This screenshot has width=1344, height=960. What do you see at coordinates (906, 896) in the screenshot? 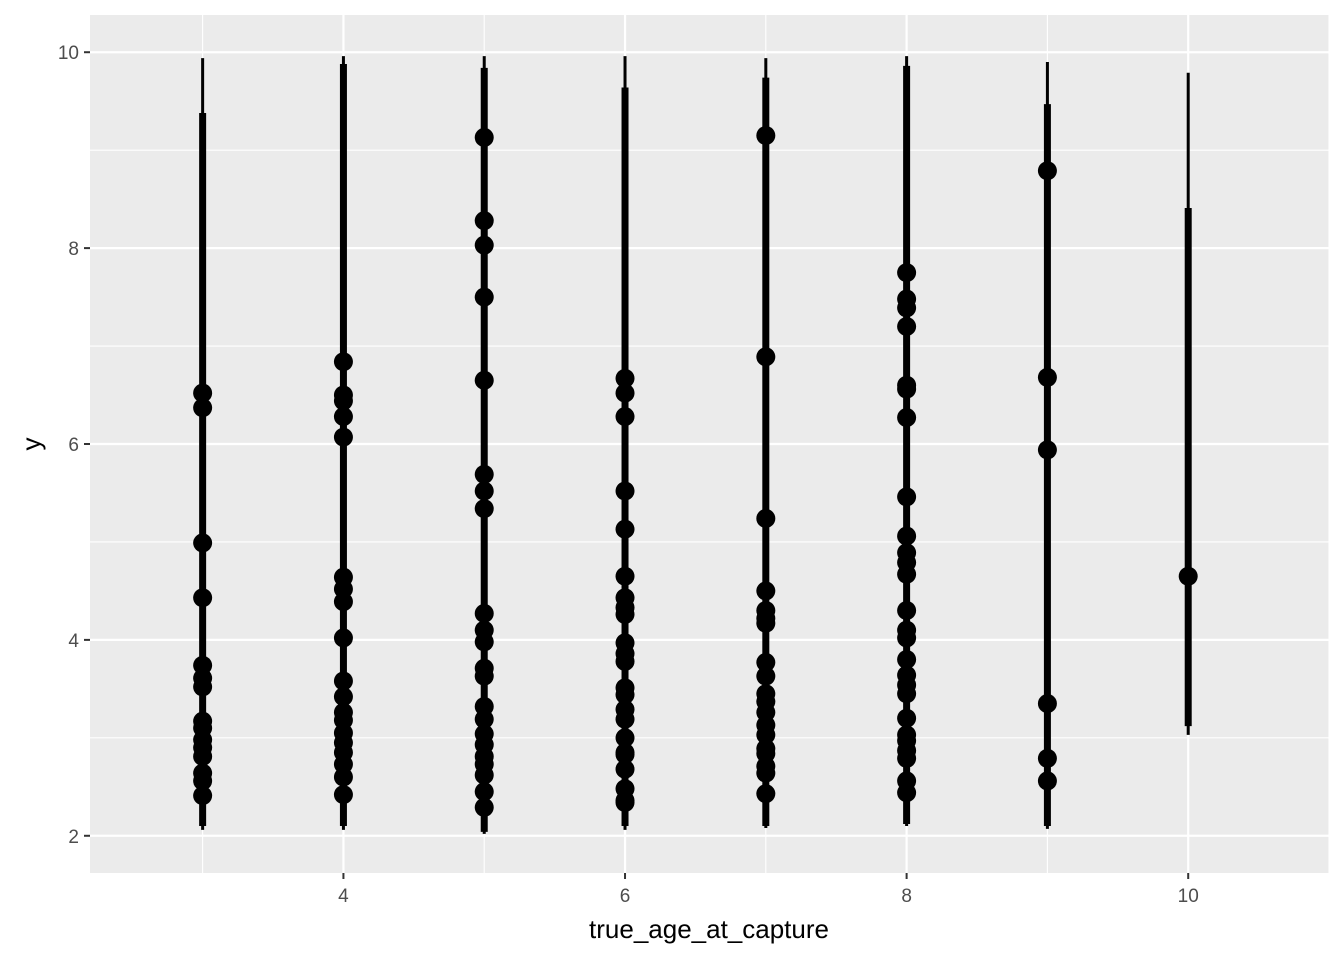
I see `x-tick-label: 8` at bounding box center [906, 896].